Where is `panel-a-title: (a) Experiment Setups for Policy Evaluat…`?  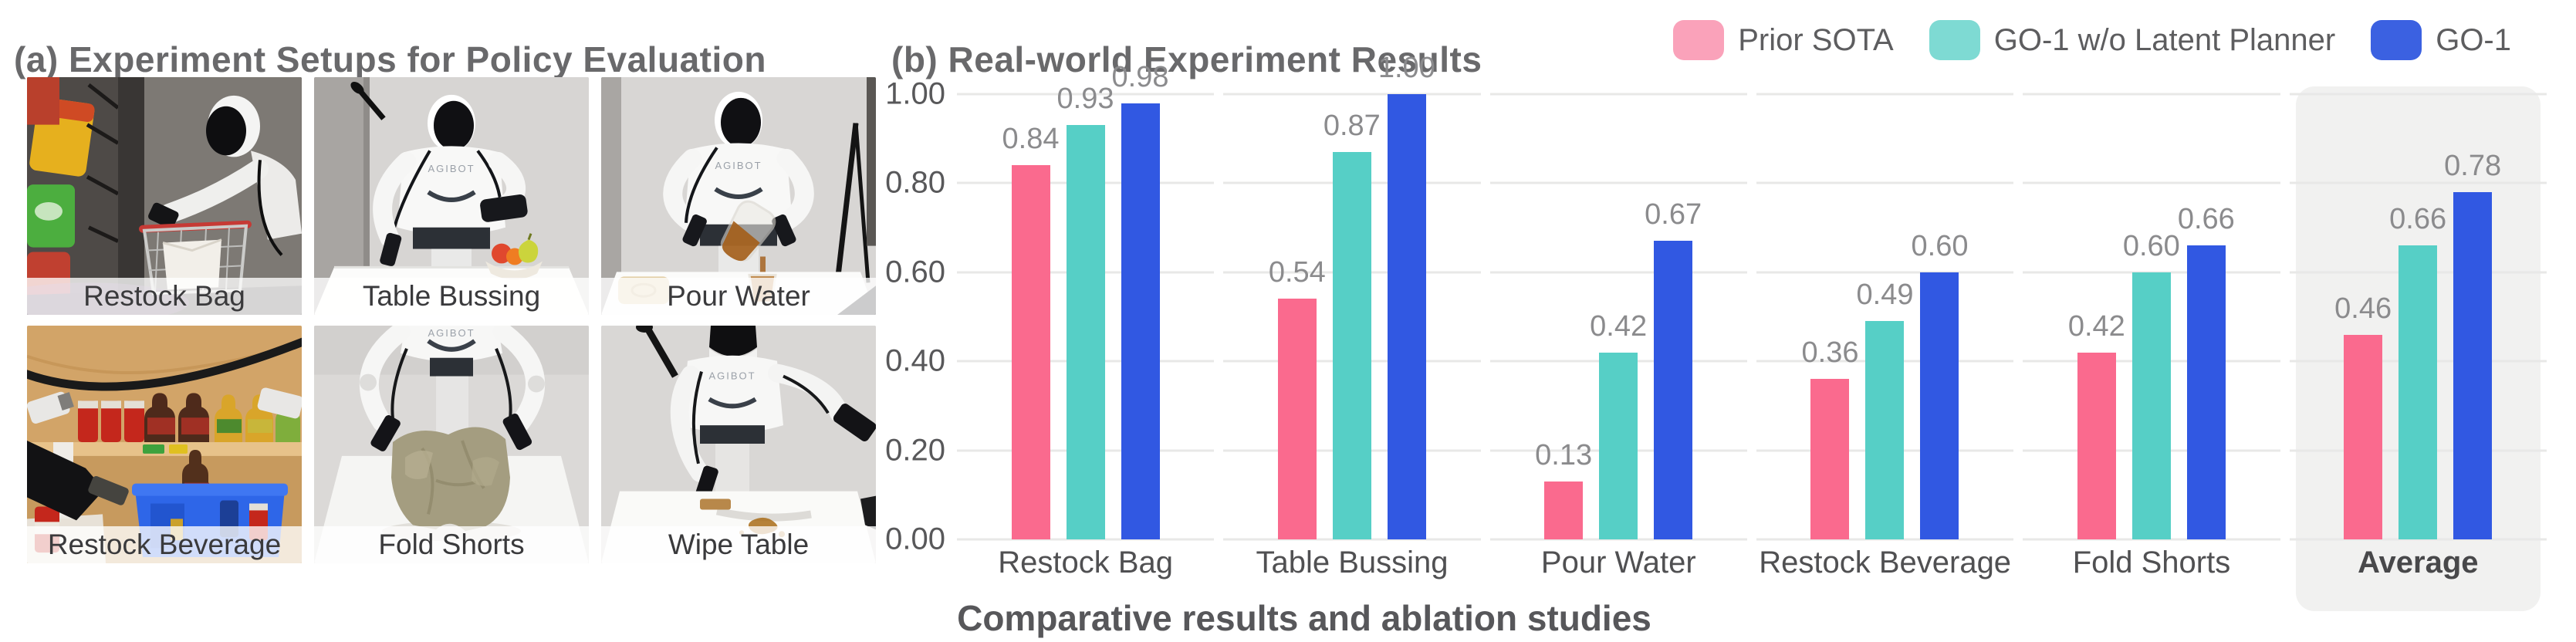 panel-a-title: (a) Experiment Setups for Policy Evaluat… is located at coordinates (390, 59).